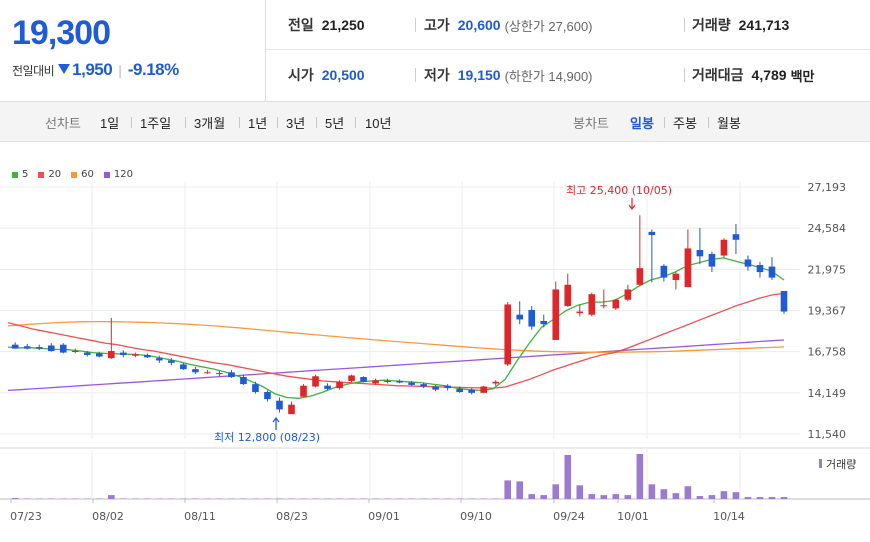 Image resolution: width=870 pixels, height=542 pixels. Describe the element at coordinates (827, 228) in the screenshot. I see `y-tick-label: 24,584` at that location.